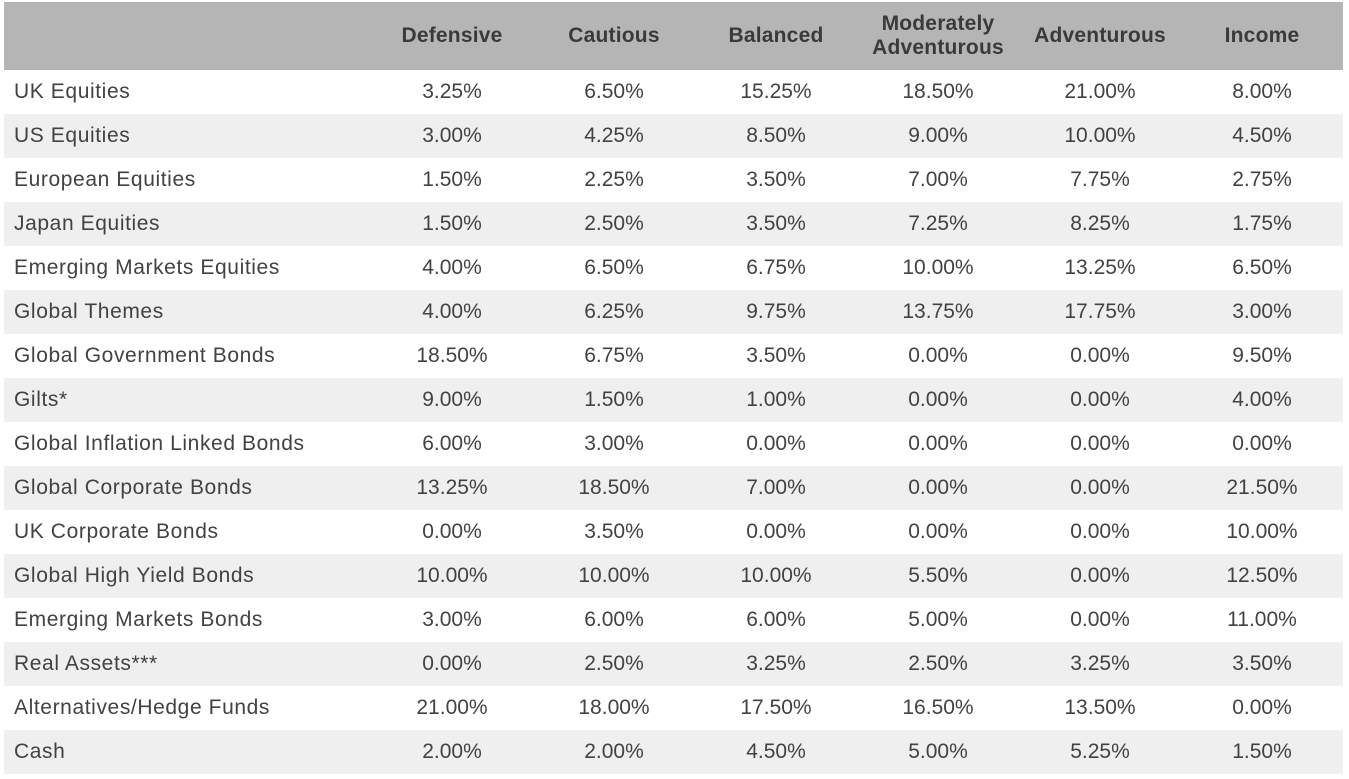  What do you see at coordinates (1262, 619) in the screenshot?
I see `value-cell: 11.00%` at bounding box center [1262, 619].